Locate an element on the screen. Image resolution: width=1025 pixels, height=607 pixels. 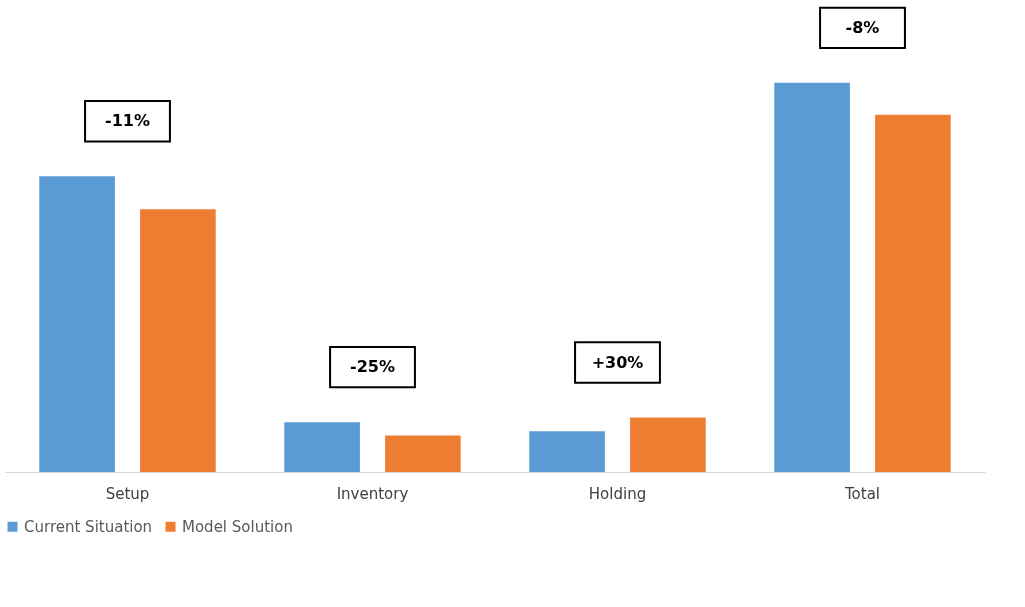
text: -8% is located at coordinates (862, 27).